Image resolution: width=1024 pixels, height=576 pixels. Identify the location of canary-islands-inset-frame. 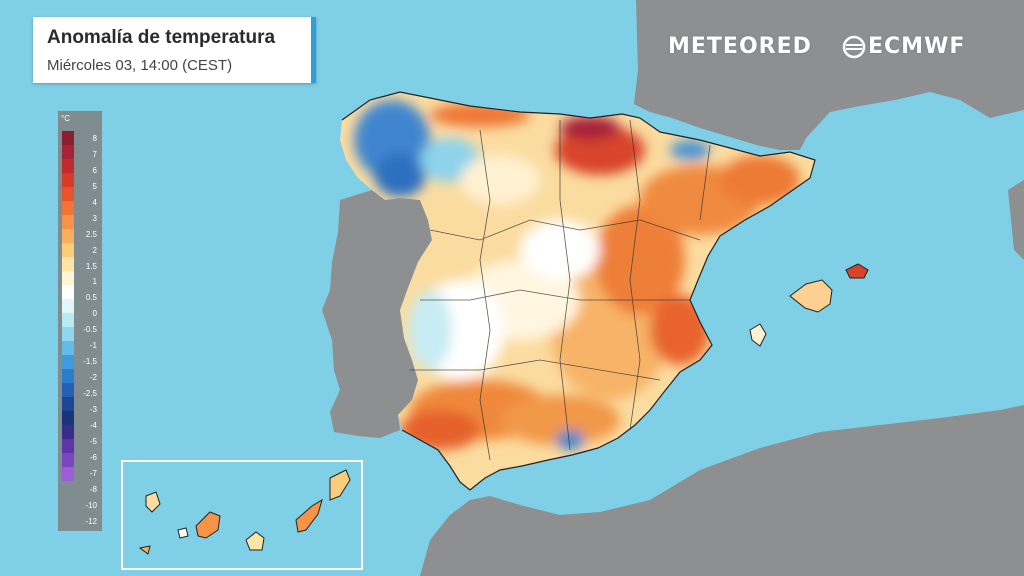
(242, 515).